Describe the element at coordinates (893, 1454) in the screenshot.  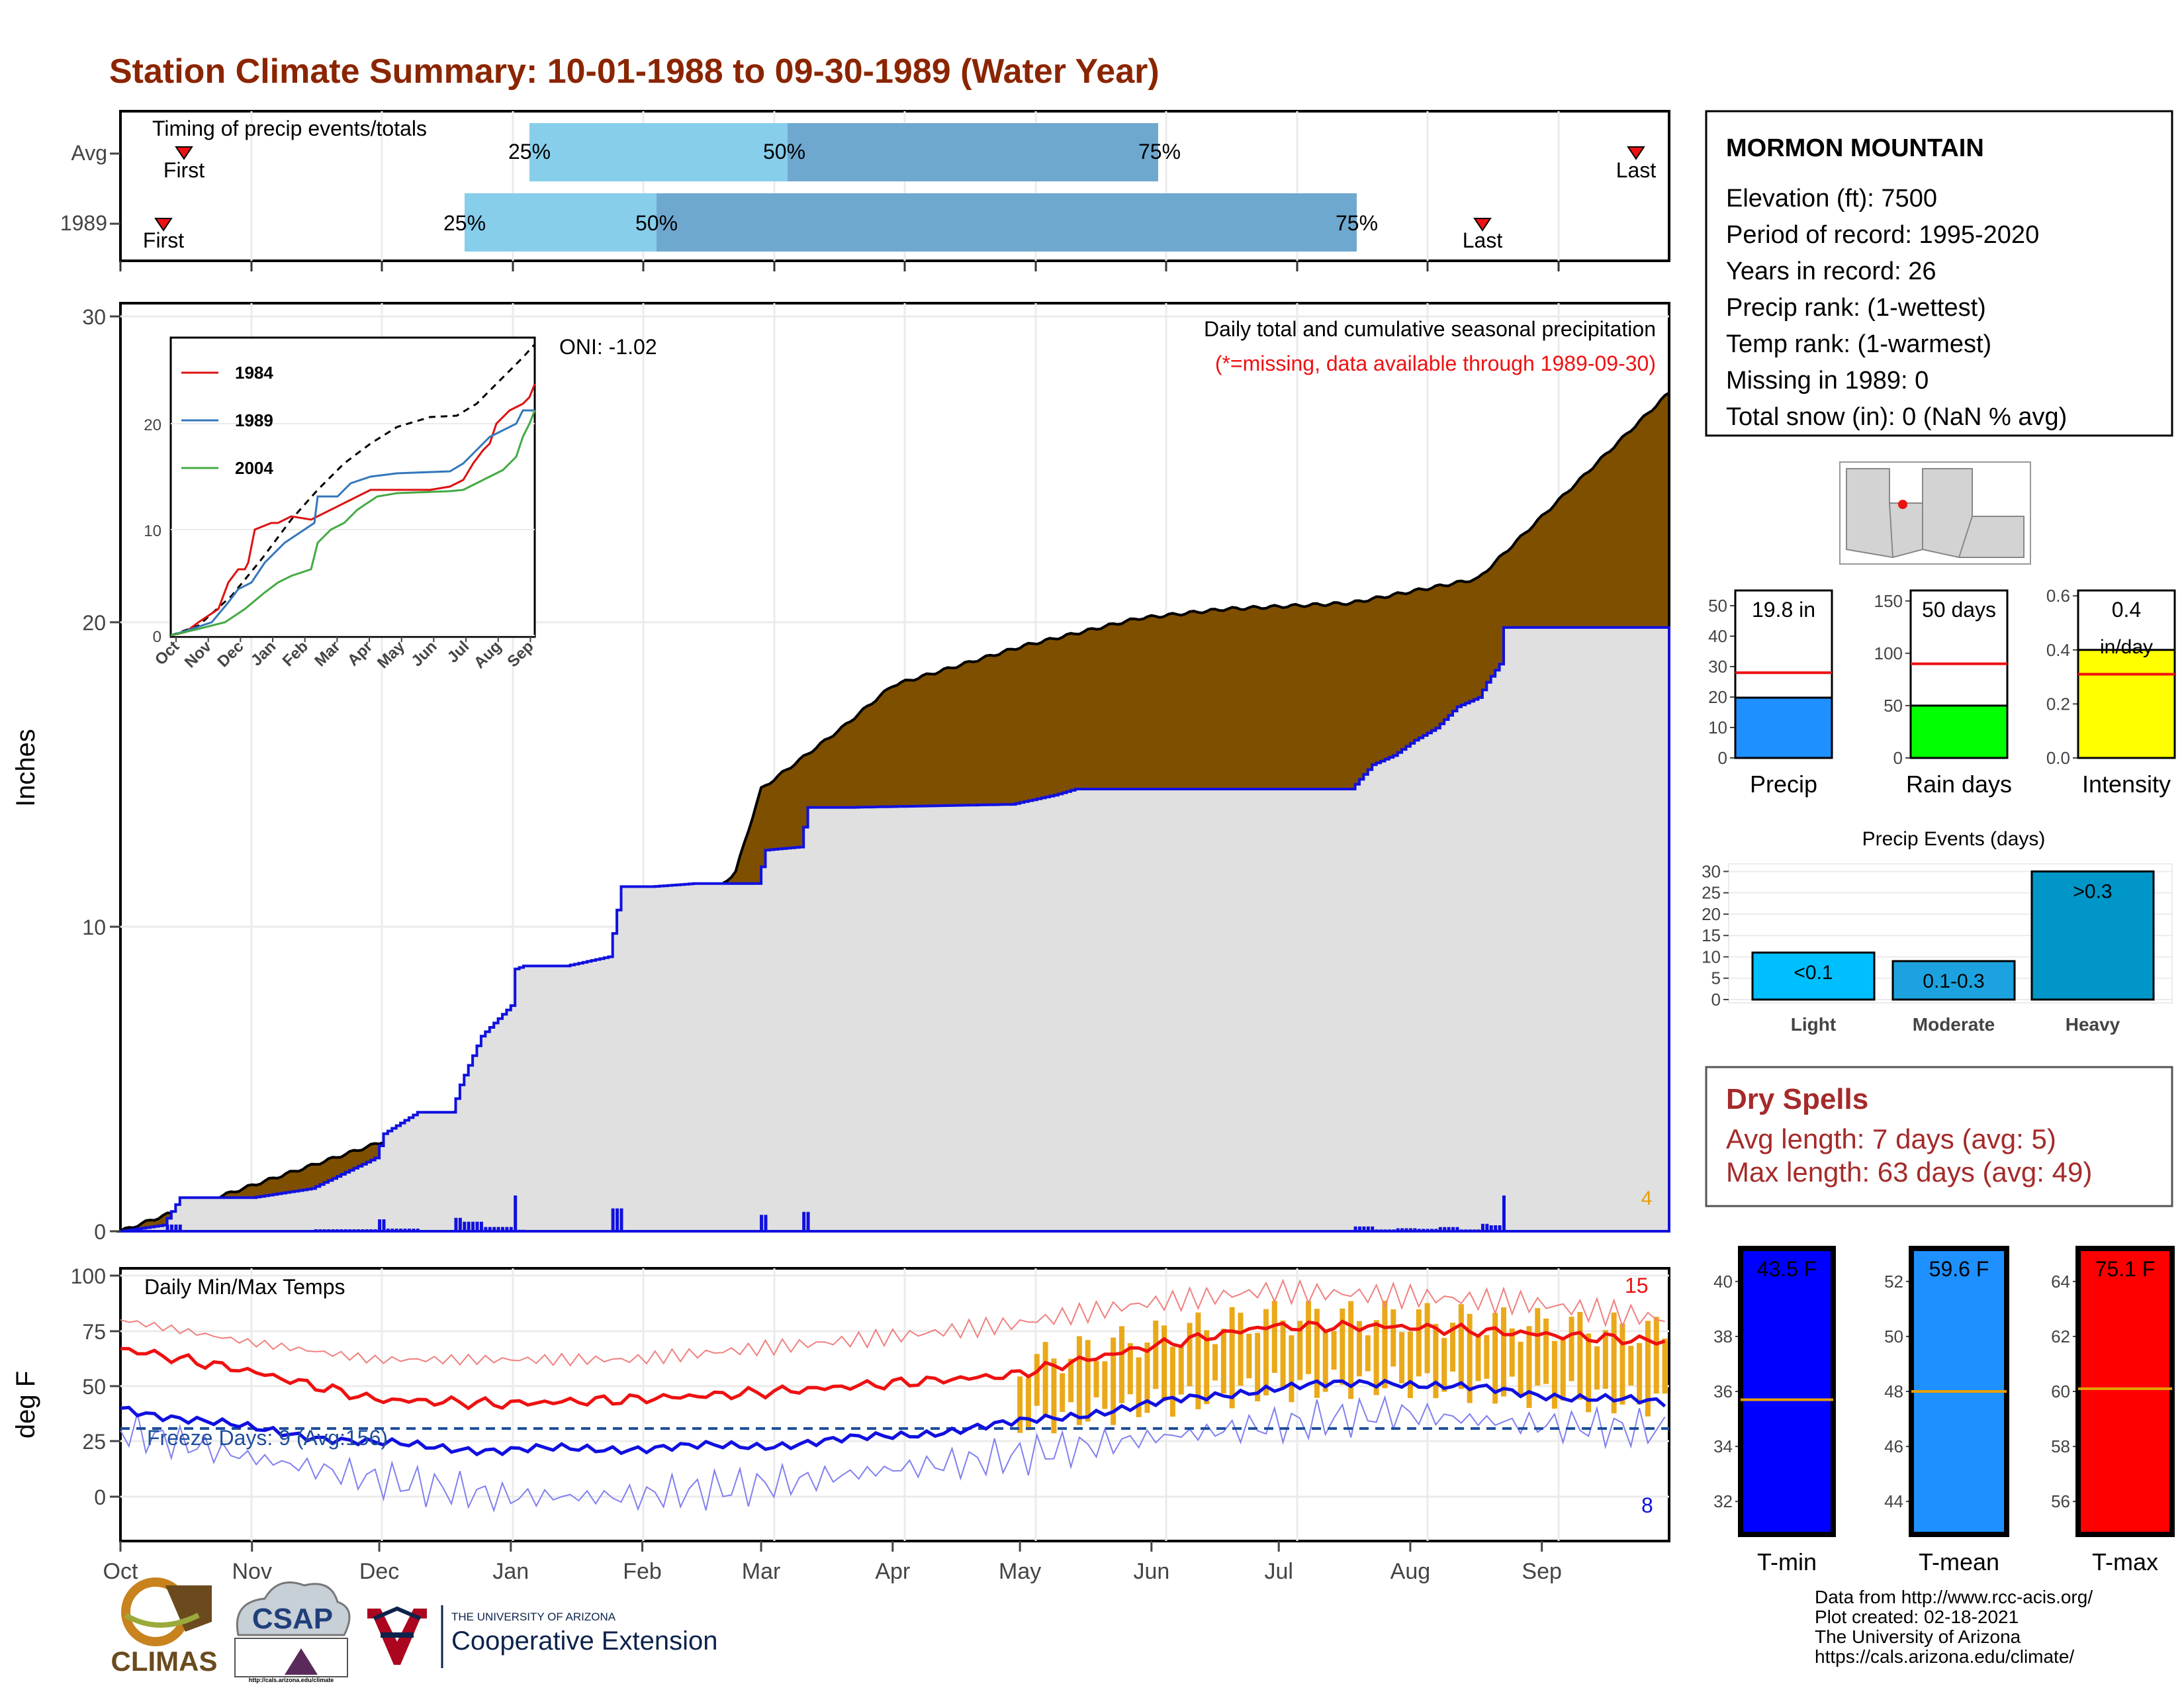
I see `tmin-record-line` at that location.